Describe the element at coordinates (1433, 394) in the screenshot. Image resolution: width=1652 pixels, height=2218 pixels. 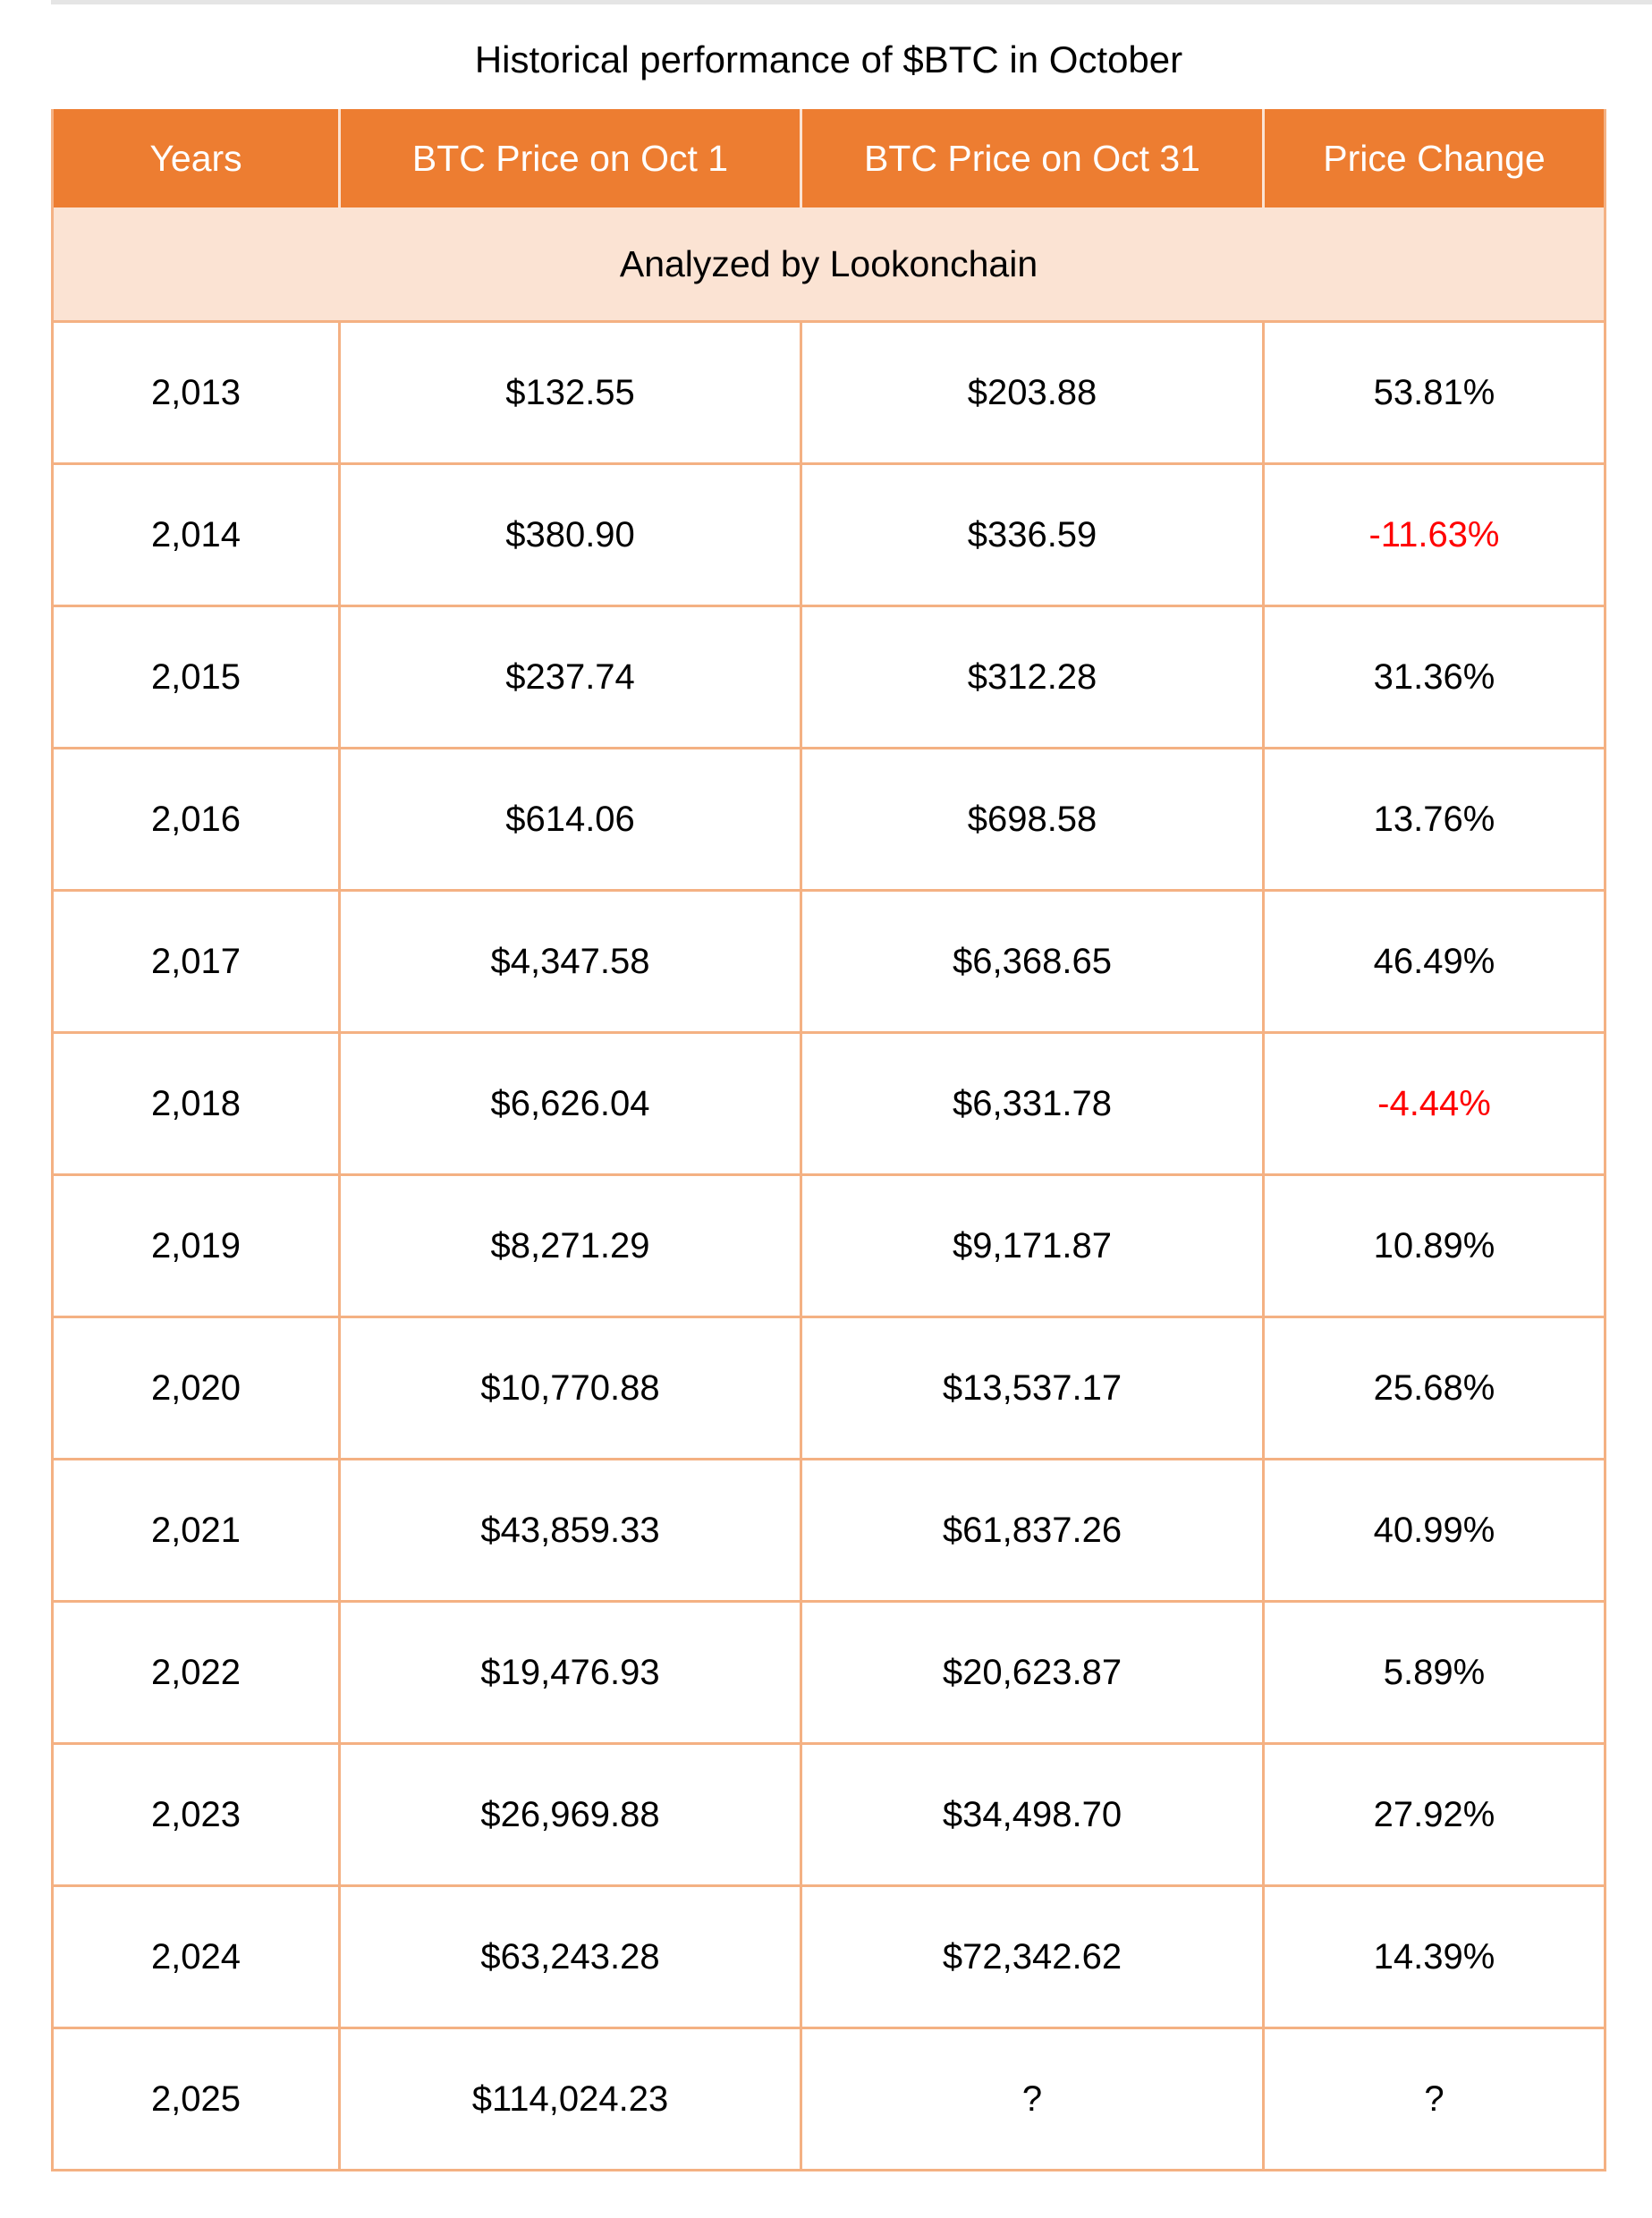
I see `price-change-cell: 53.81%` at that location.